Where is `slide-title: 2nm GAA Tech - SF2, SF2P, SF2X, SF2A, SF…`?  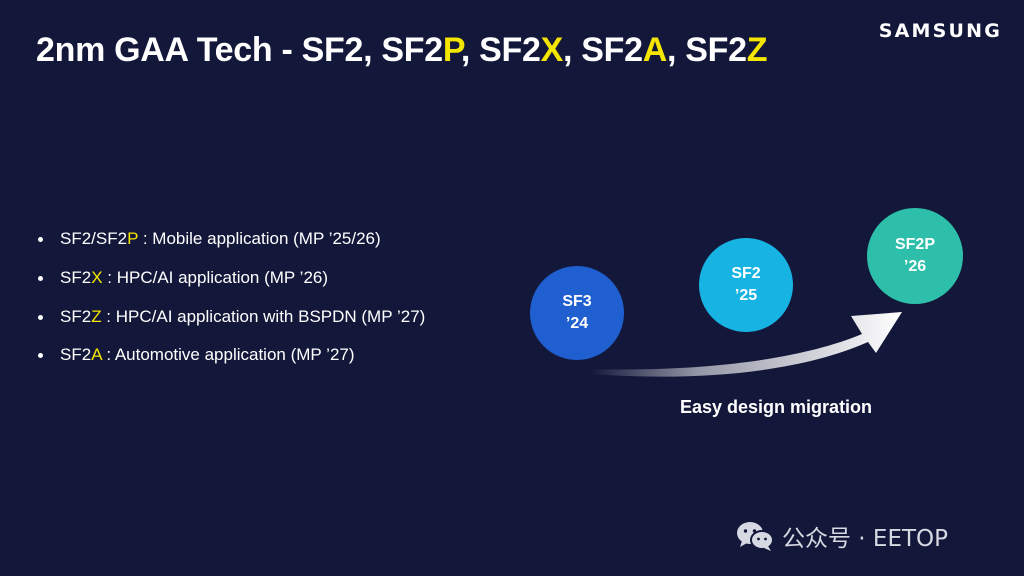
slide-title: 2nm GAA Tech - SF2, SF2P, SF2X, SF2A, SF… is located at coordinates (402, 50).